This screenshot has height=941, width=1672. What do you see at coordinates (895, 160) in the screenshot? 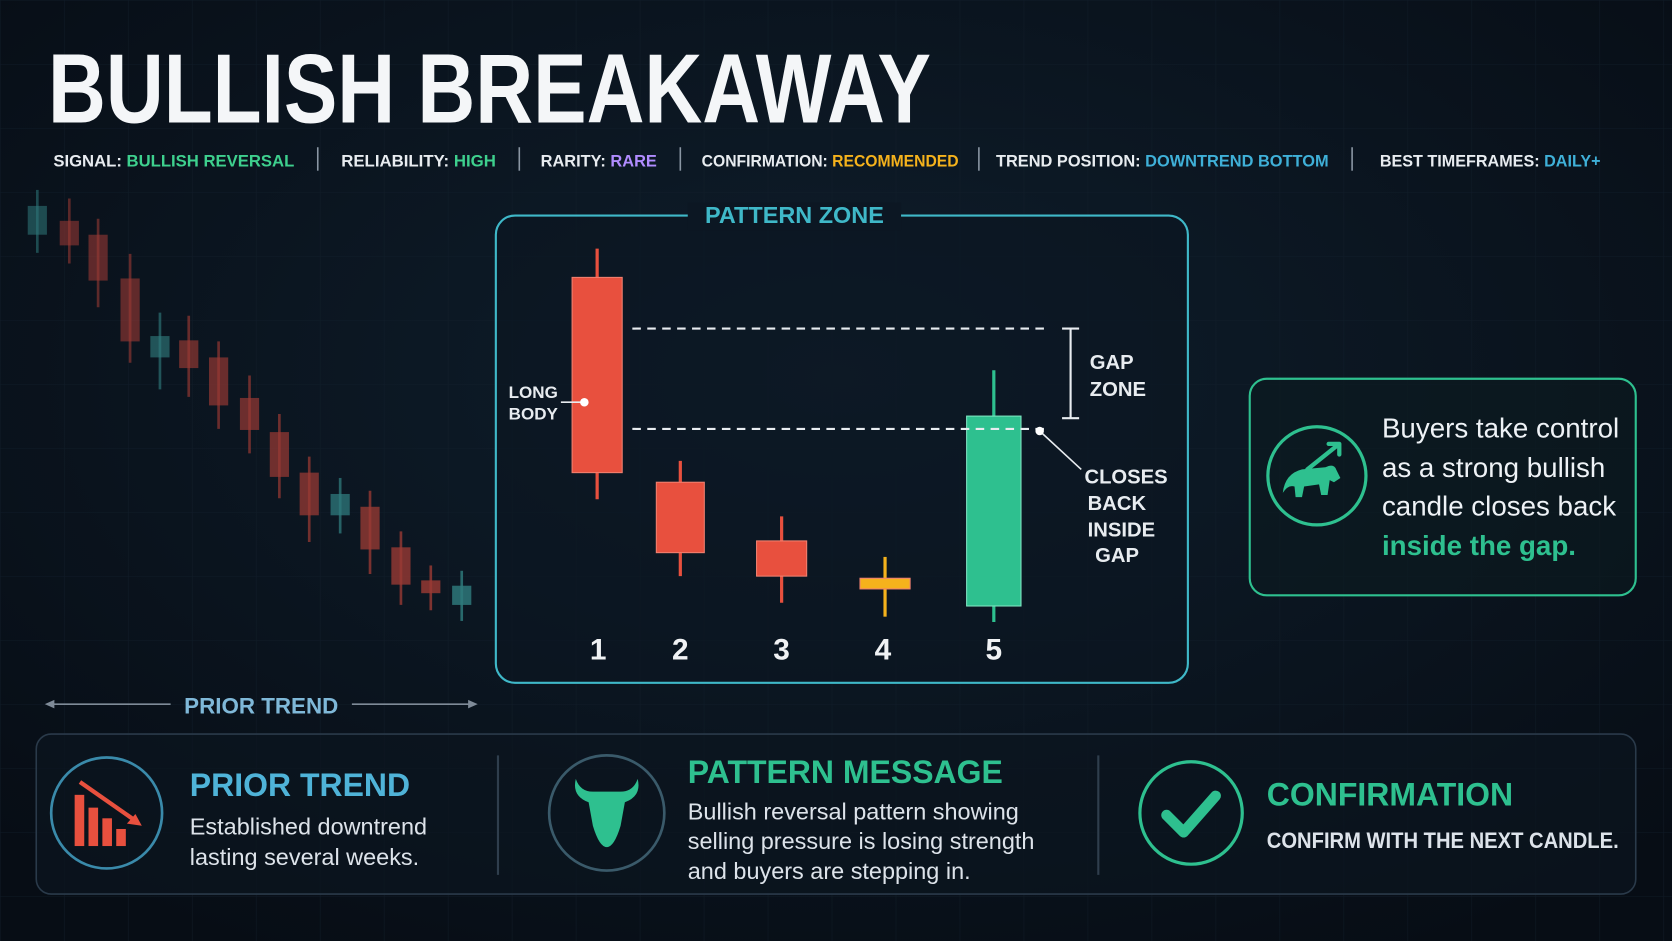
I see `badge-value: RECOMMENDED` at bounding box center [895, 160].